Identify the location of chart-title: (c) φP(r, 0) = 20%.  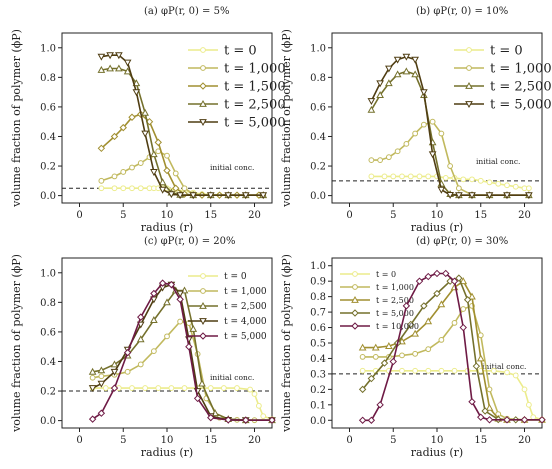
(189, 241).